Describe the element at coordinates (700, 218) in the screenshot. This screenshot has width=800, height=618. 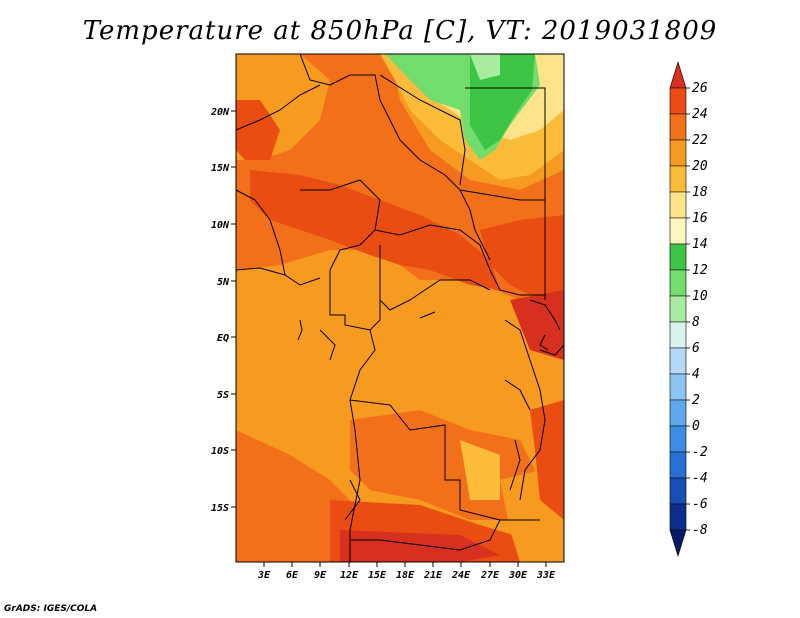
I see `colorbar-label-5: 16` at that location.